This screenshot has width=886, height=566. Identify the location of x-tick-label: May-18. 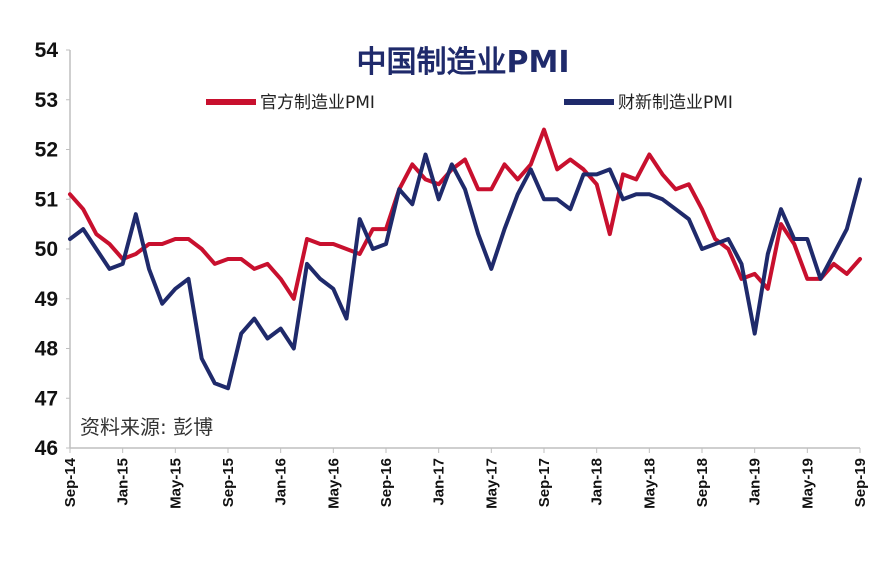
(649, 483).